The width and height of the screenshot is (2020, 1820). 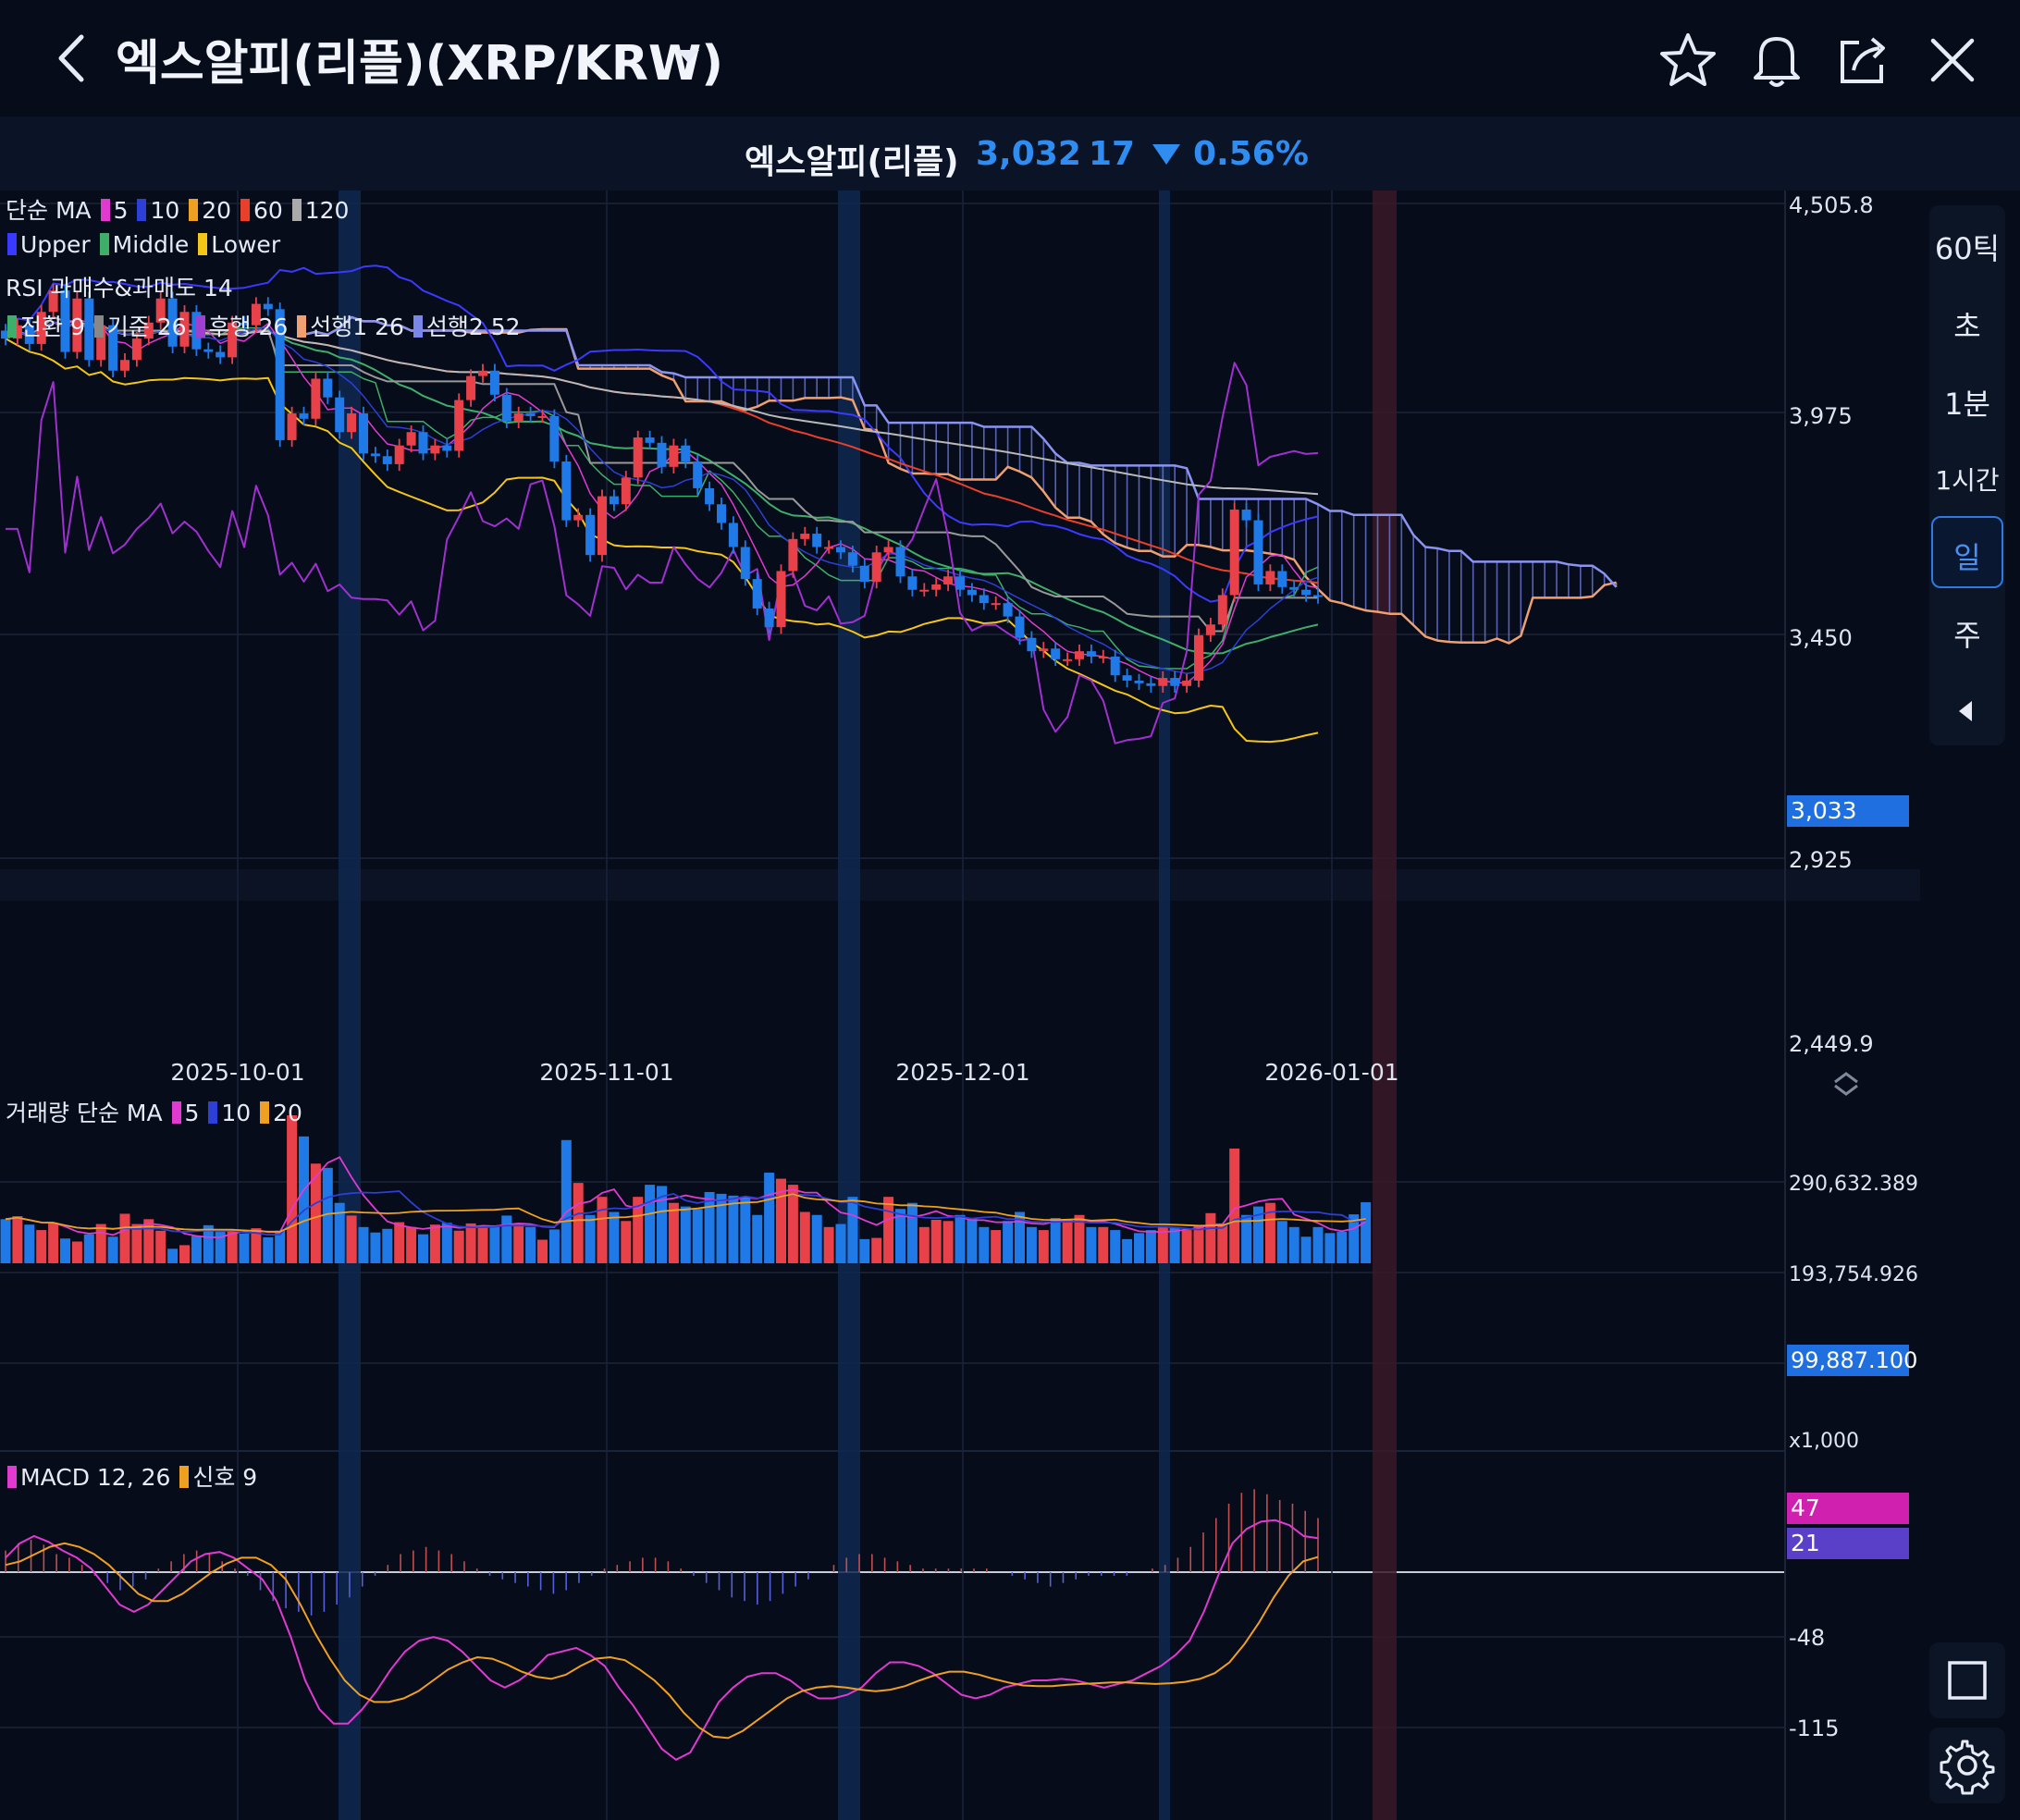 What do you see at coordinates (49, 210) in the screenshot?
I see `ma-legend-label: 단순 MA` at bounding box center [49, 210].